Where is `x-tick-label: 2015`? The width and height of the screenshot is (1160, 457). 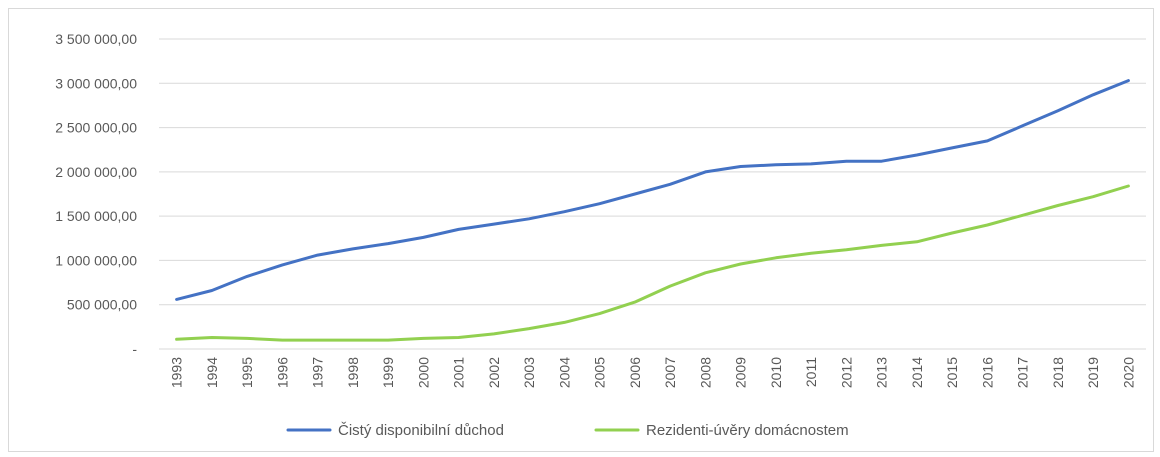
x-tick-label: 2015 is located at coordinates (952, 372).